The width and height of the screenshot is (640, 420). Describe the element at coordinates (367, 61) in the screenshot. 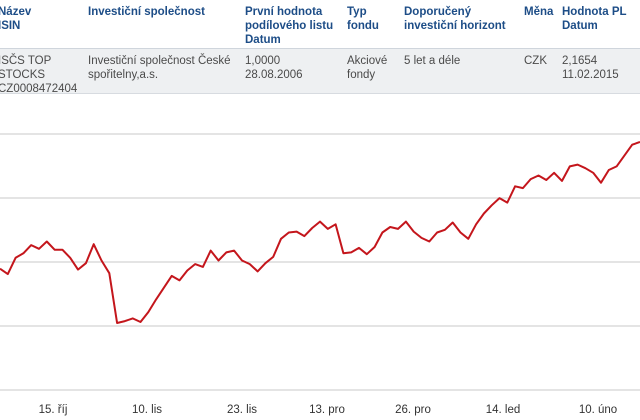

I see `cell-text: Akciové` at that location.